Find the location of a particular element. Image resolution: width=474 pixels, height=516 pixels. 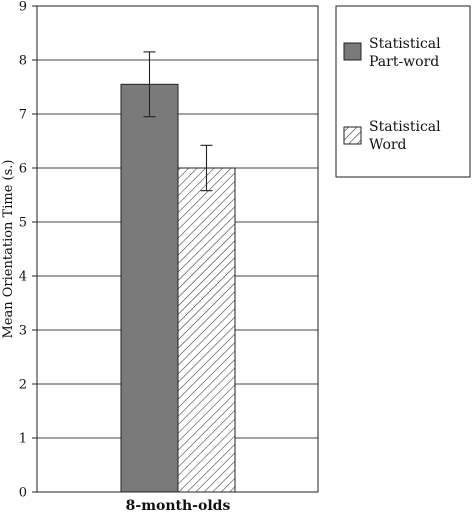

y-tick-label: 6 is located at coordinates (23, 169).